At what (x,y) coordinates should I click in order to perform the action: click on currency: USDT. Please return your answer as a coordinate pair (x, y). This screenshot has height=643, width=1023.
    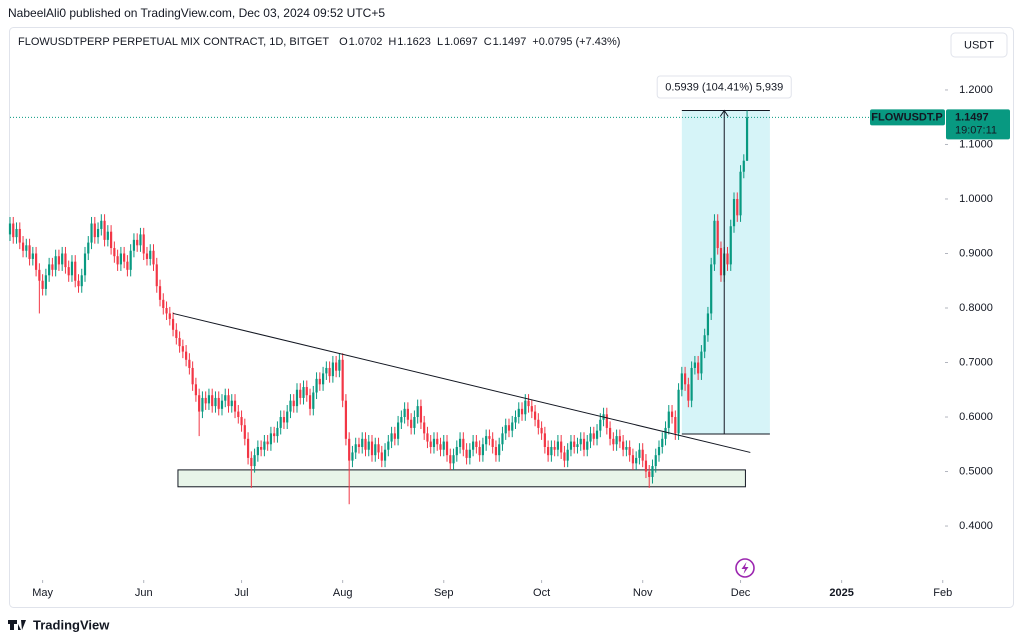
    Looking at the image, I should click on (979, 45).